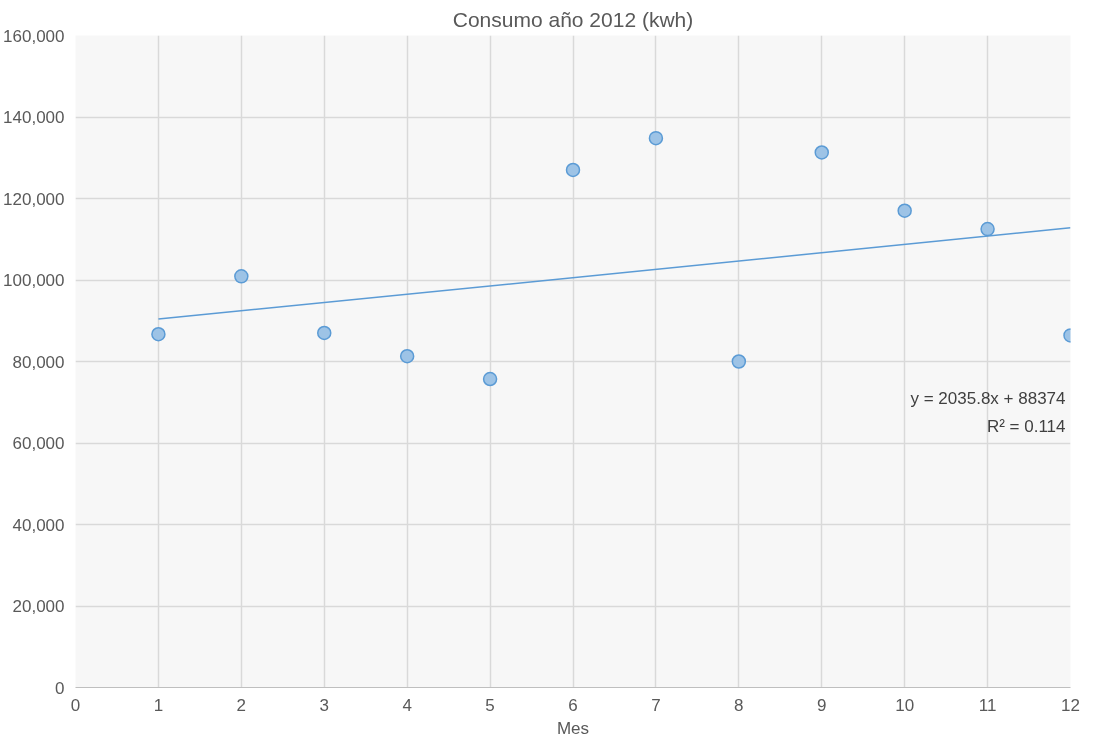 This screenshot has height=747, width=1110. I want to click on x-tick-label: 11, so click(987, 705).